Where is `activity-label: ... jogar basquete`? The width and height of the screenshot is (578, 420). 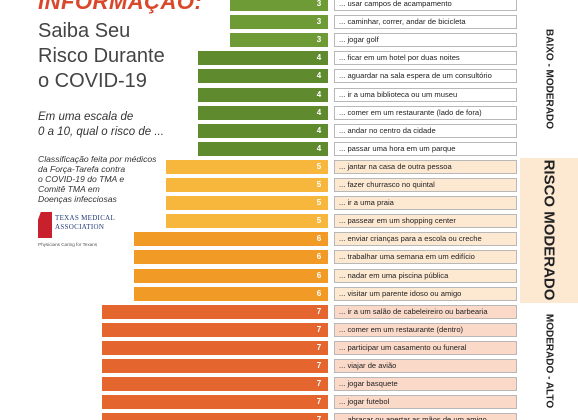
activity-label: ... jogar basquete is located at coordinates (425, 384).